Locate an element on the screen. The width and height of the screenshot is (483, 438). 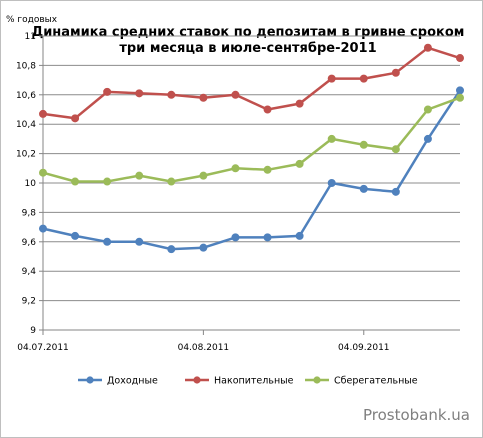
y-tick-label: 10,4 is located at coordinates (26, 125).